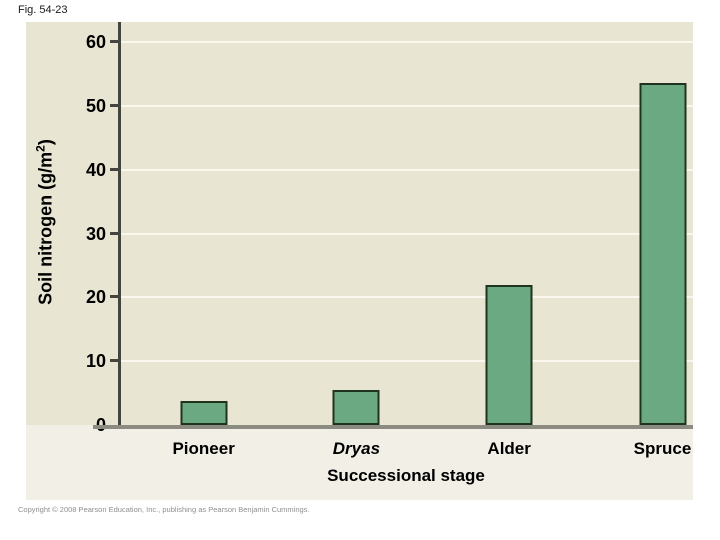 The image size is (720, 540). What do you see at coordinates (662, 448) in the screenshot?
I see `x-tick-label: Spruce` at bounding box center [662, 448].